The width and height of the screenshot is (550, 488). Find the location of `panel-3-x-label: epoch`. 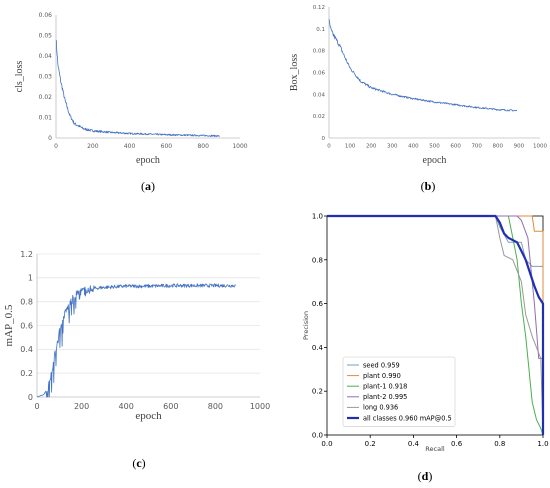

panel-3-x-label: epoch is located at coordinates (148, 416).